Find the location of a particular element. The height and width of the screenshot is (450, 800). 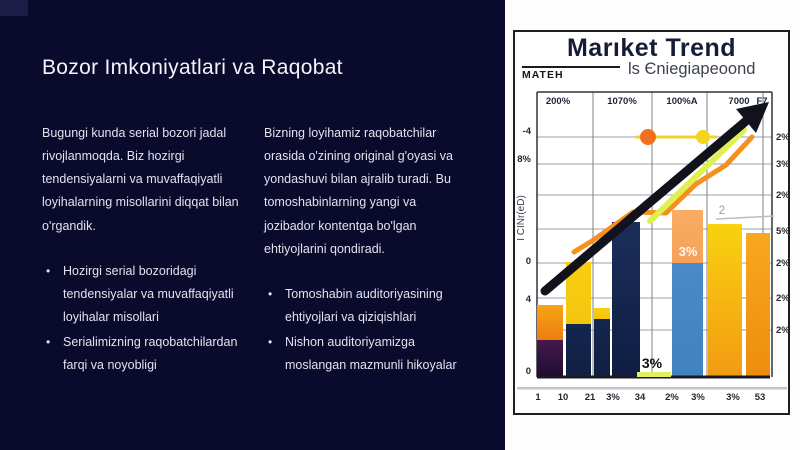

chart-subtitle-left: MATEH is located at coordinates (543, 75).